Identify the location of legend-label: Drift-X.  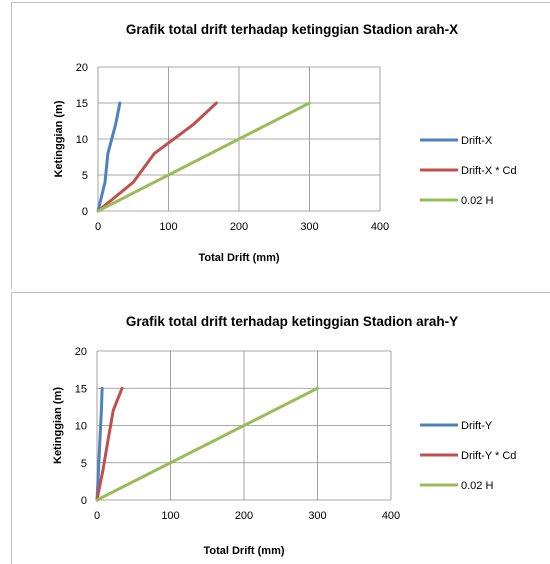
(477, 141).